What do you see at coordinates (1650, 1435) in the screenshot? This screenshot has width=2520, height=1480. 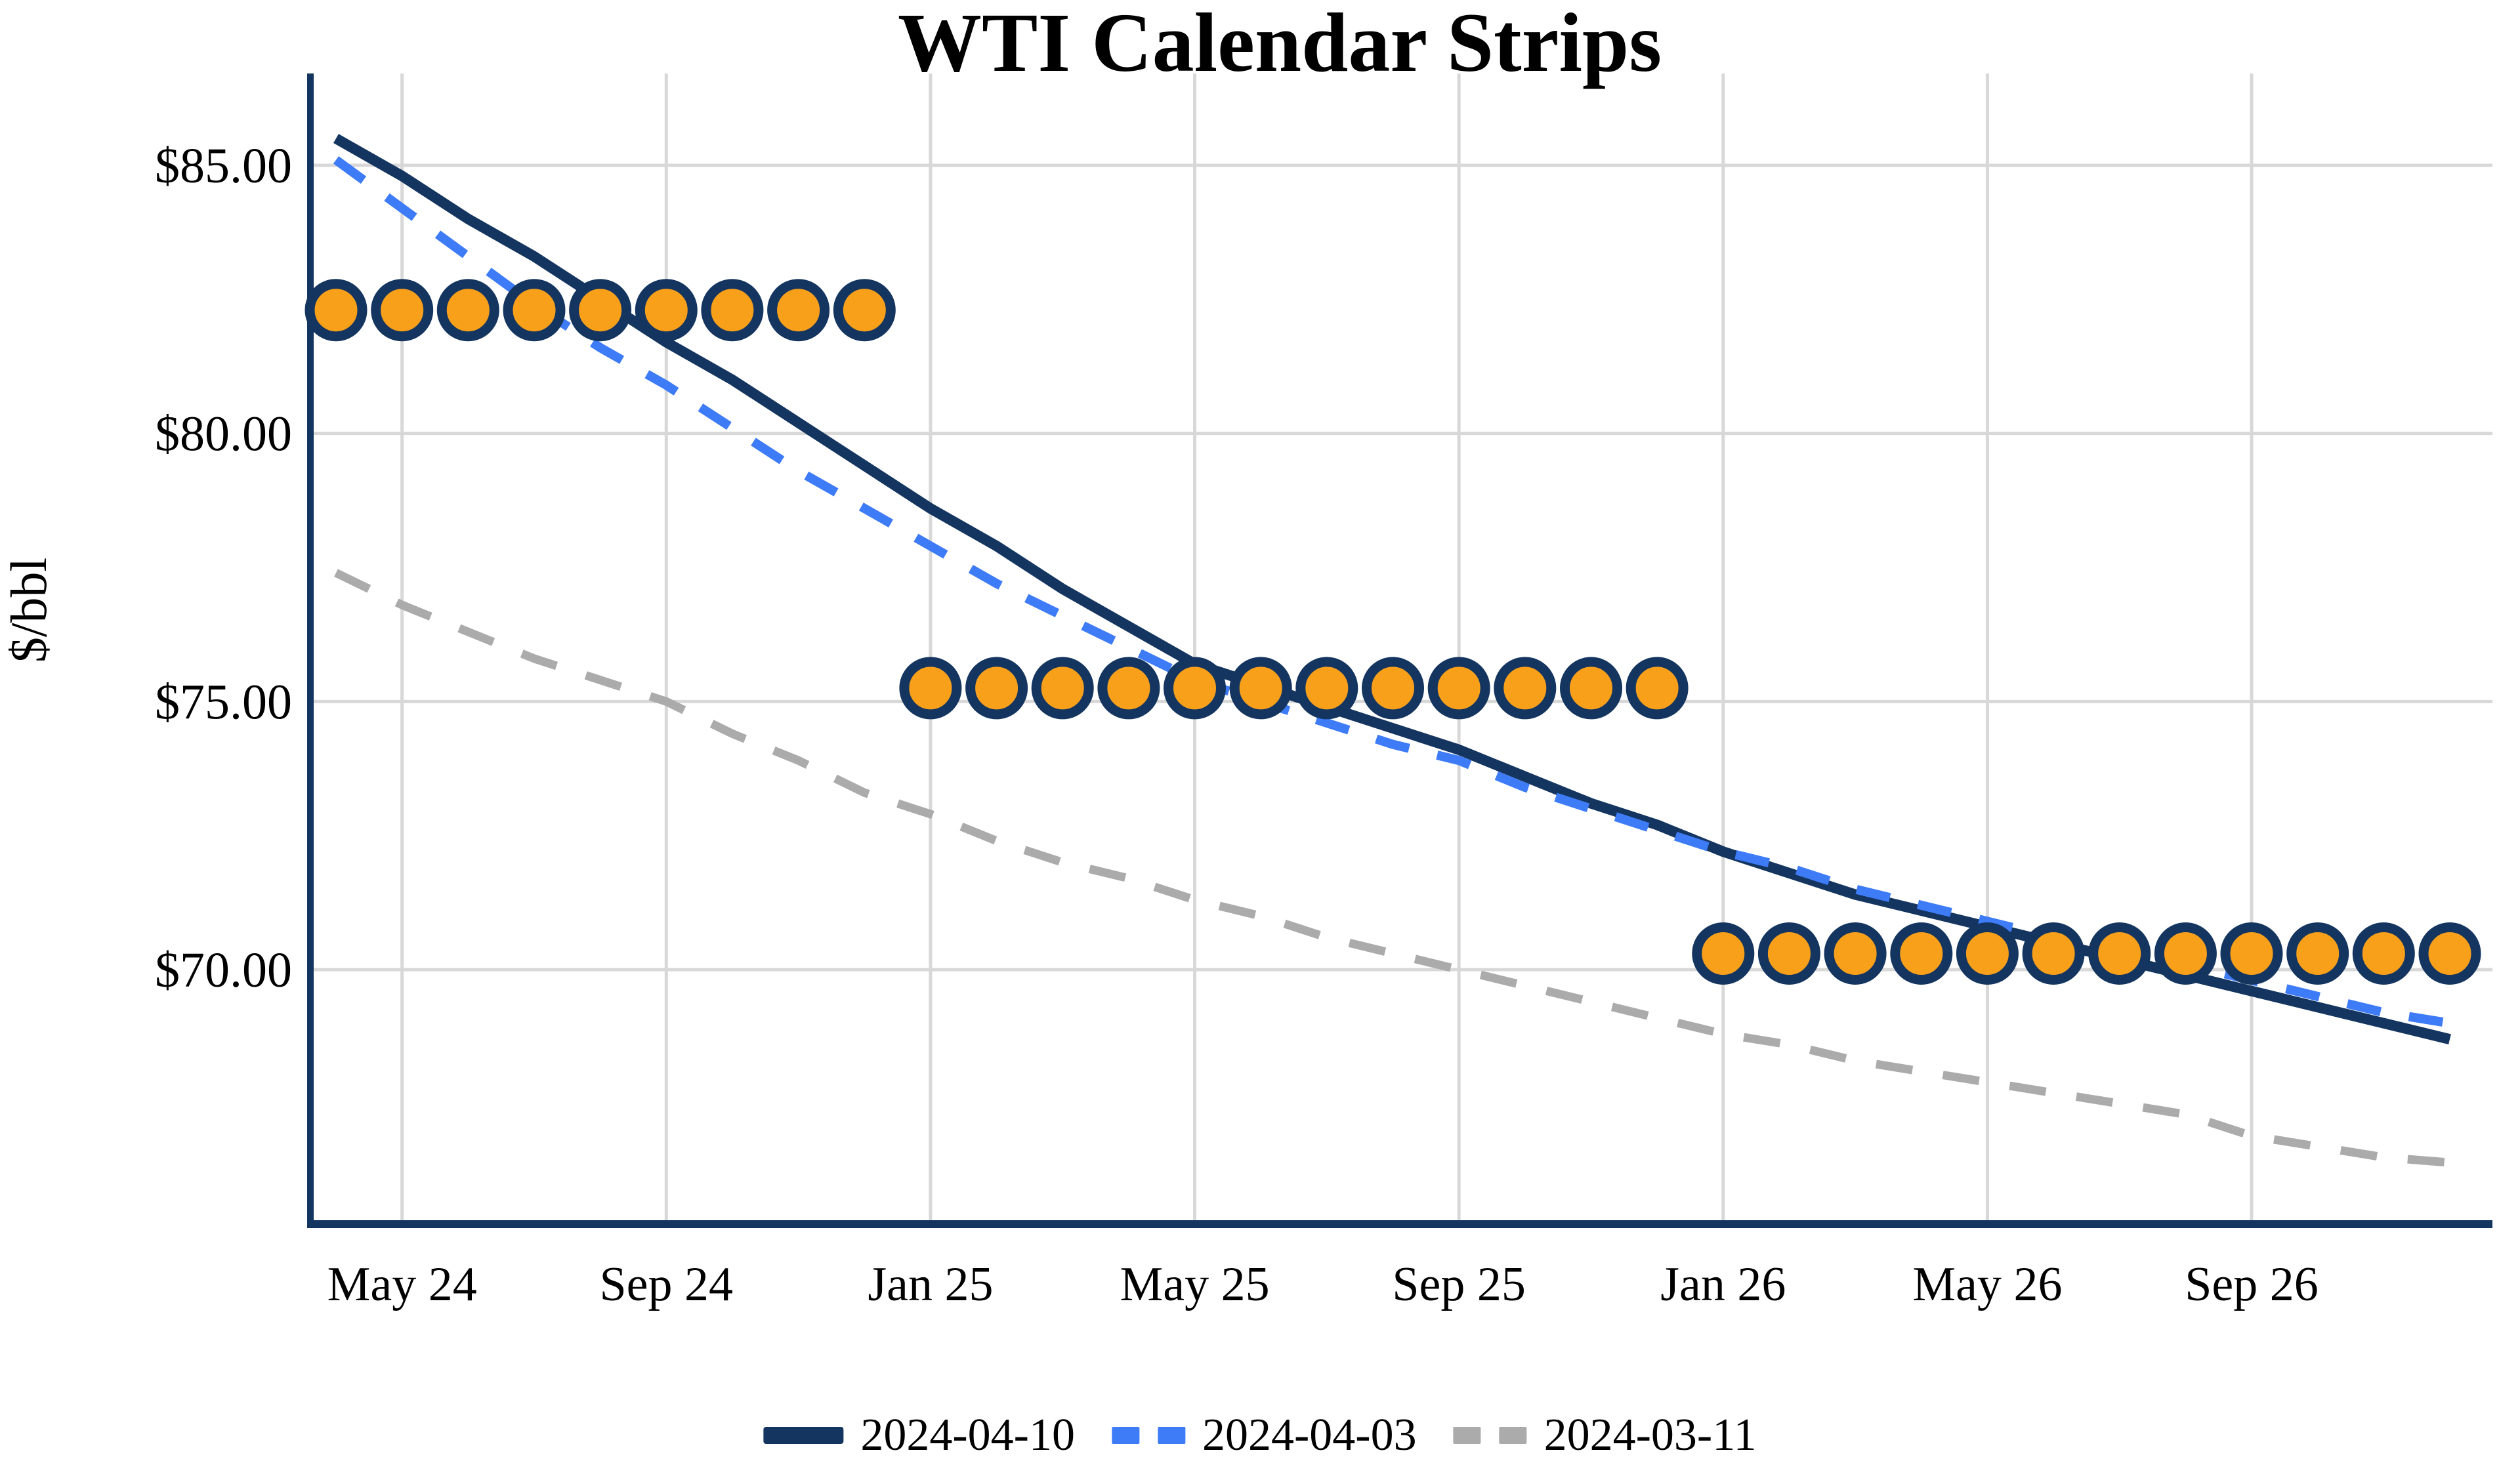 I see `legend-label-2024-03-11: 2024-03-11` at bounding box center [1650, 1435].